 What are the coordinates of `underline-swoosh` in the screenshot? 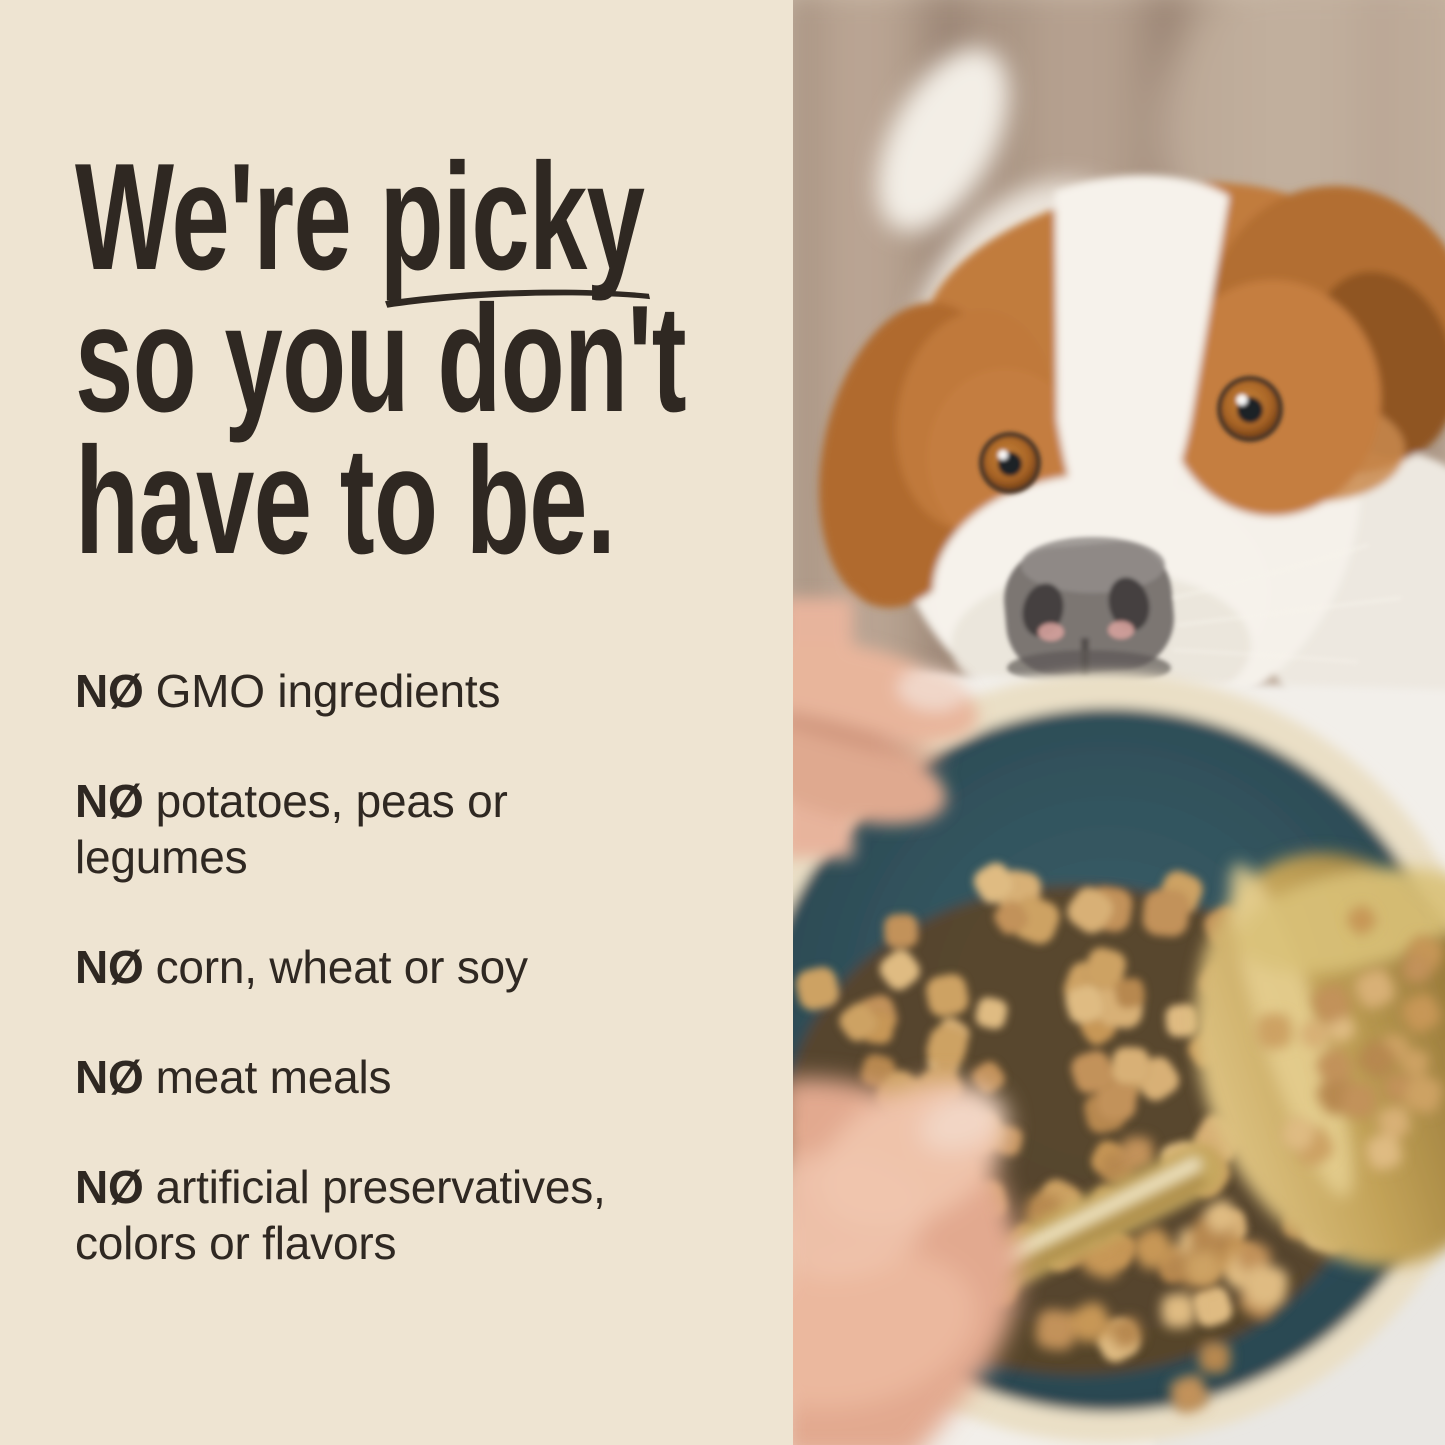 It's located at (518, 298).